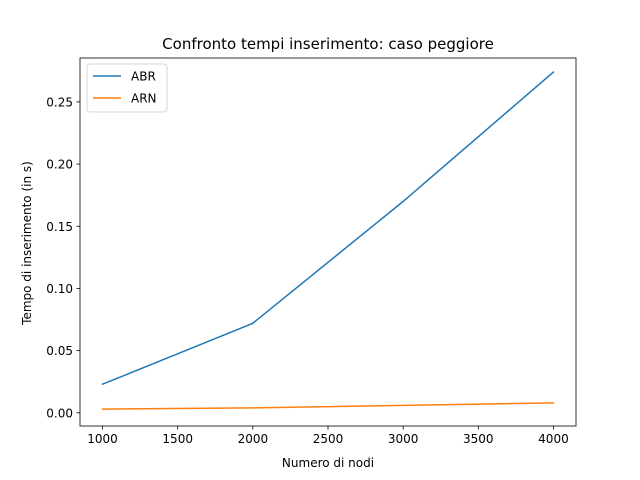 The width and height of the screenshot is (640, 480). I want to click on x-tick-label: 1000, so click(102, 439).